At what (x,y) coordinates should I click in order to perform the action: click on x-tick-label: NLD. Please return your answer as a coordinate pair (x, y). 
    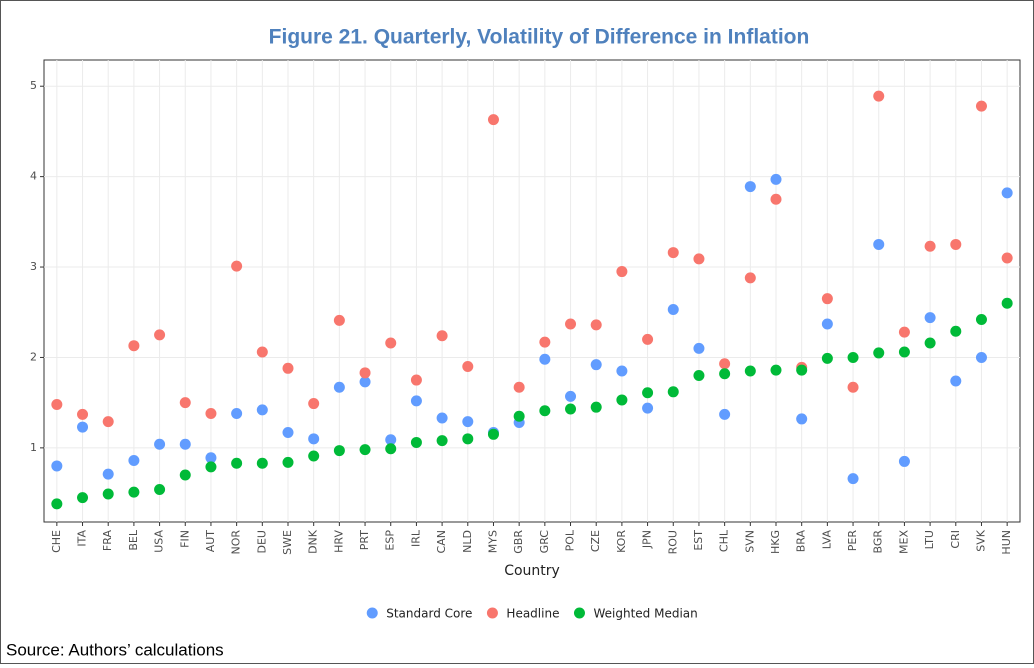
    Looking at the image, I should click on (467, 541).